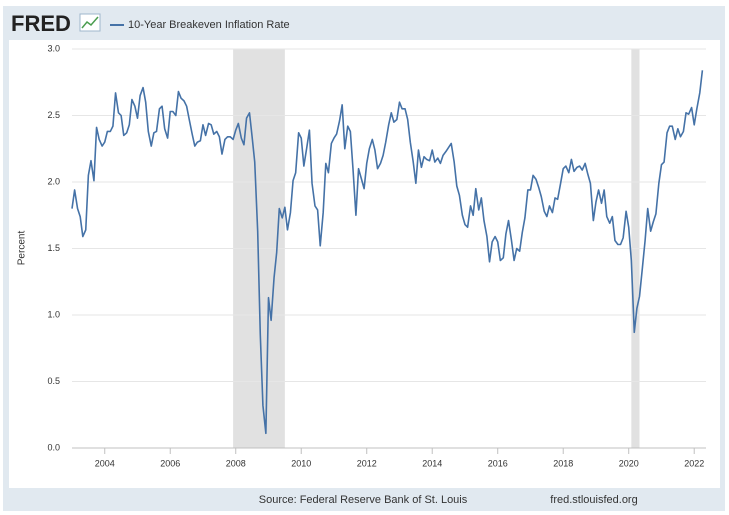  I want to click on legend-label: 10-Year Breakeven Inflation Rate, so click(209, 25).